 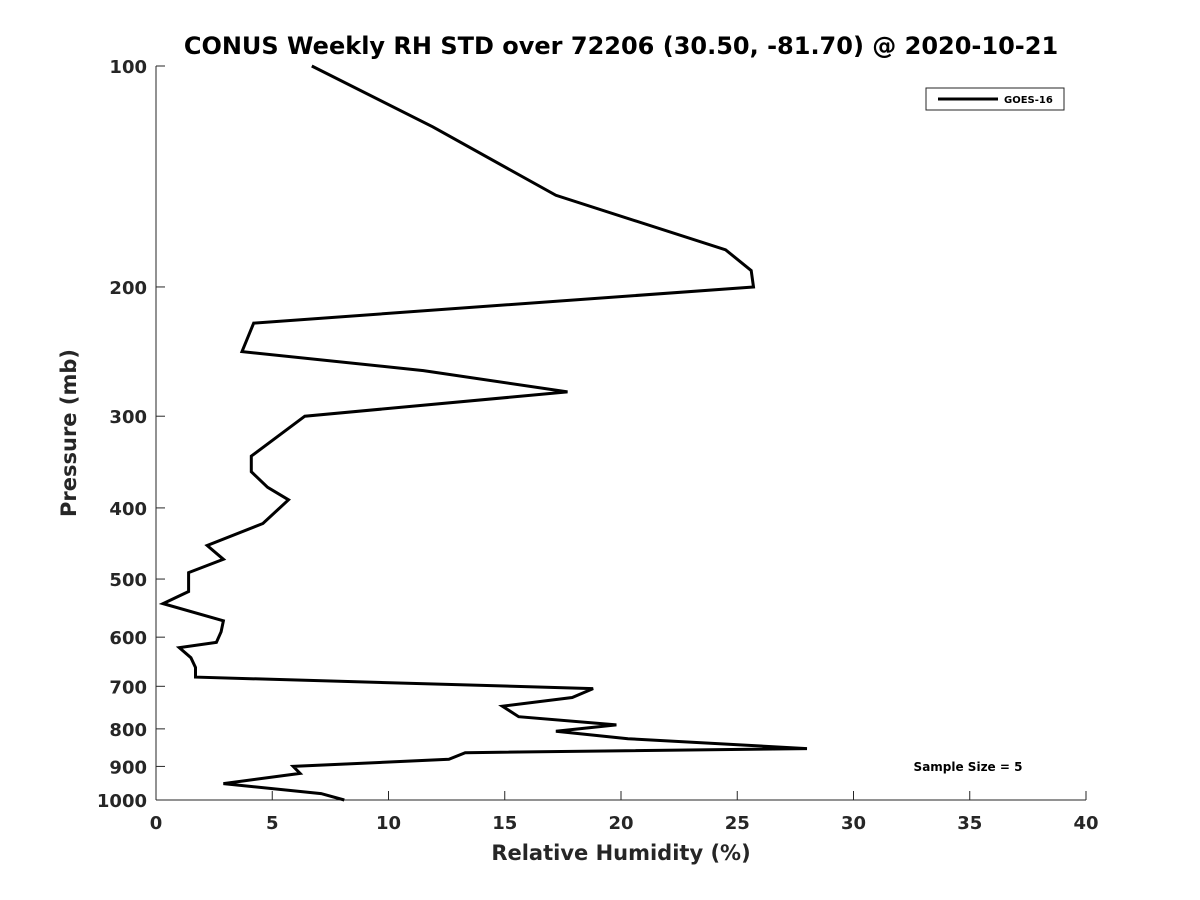 I want to click on x-axis-label: Relative Humidity (%), so click(x=620, y=853).